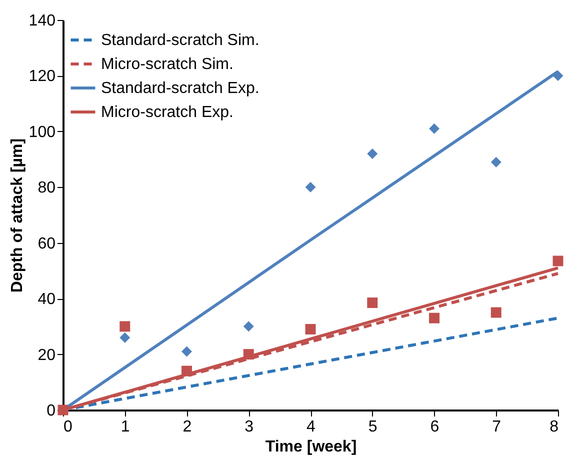  What do you see at coordinates (47, 188) in the screenshot?
I see `y-tick-label: 80` at bounding box center [47, 188].